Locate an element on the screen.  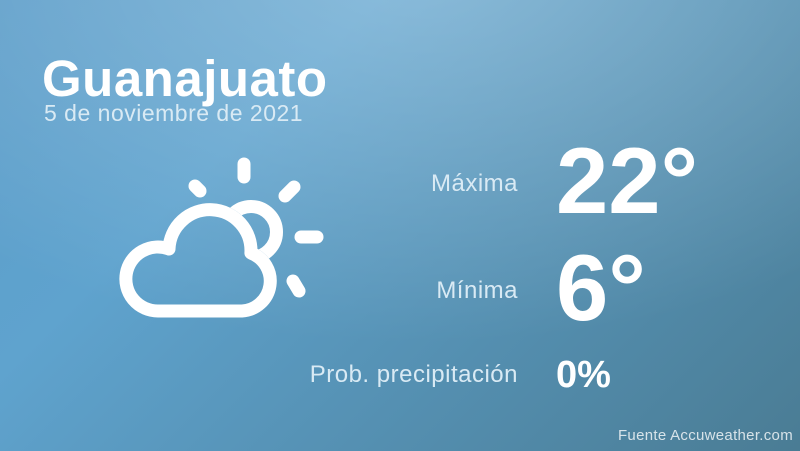
max-temp-value: 22° is located at coordinates (627, 180).